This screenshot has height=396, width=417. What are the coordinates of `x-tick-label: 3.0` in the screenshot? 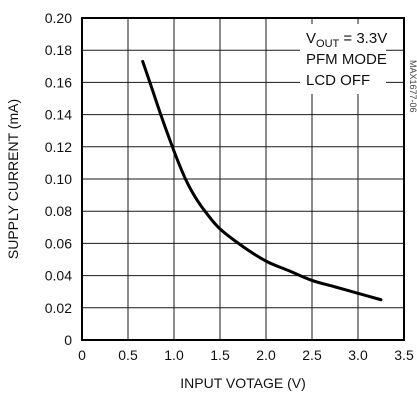 It's located at (358, 355).